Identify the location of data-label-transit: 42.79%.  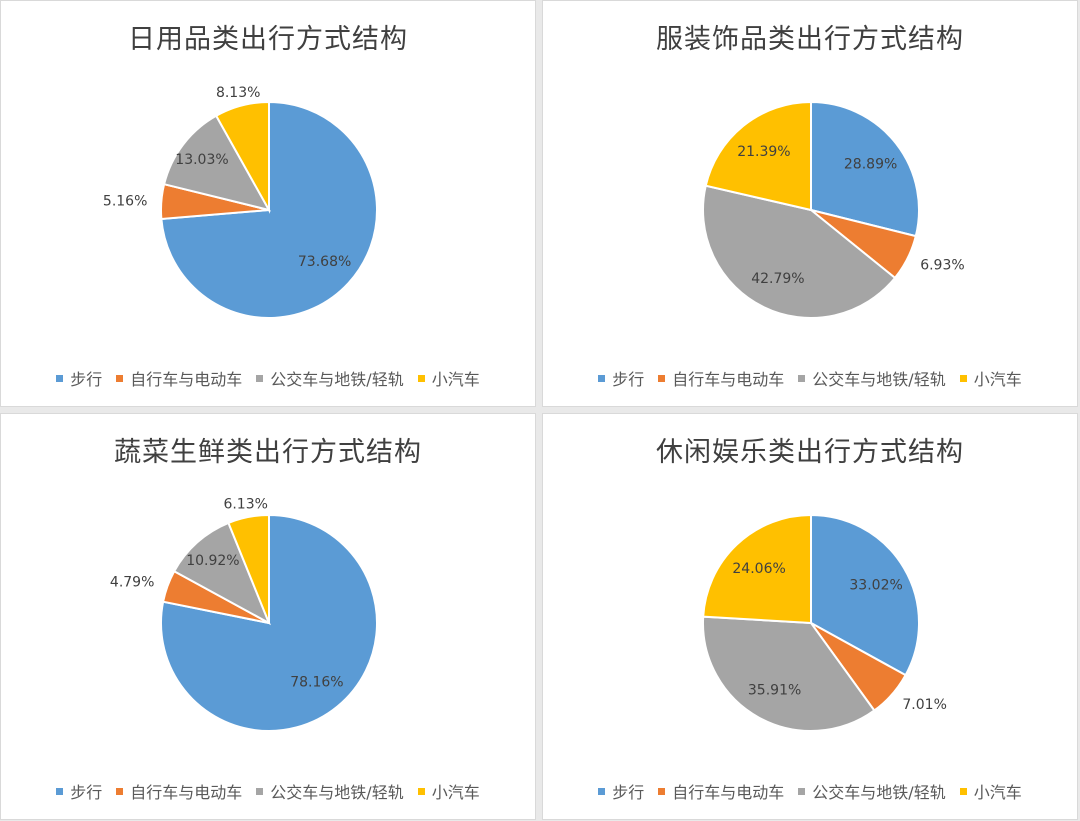
(777, 279).